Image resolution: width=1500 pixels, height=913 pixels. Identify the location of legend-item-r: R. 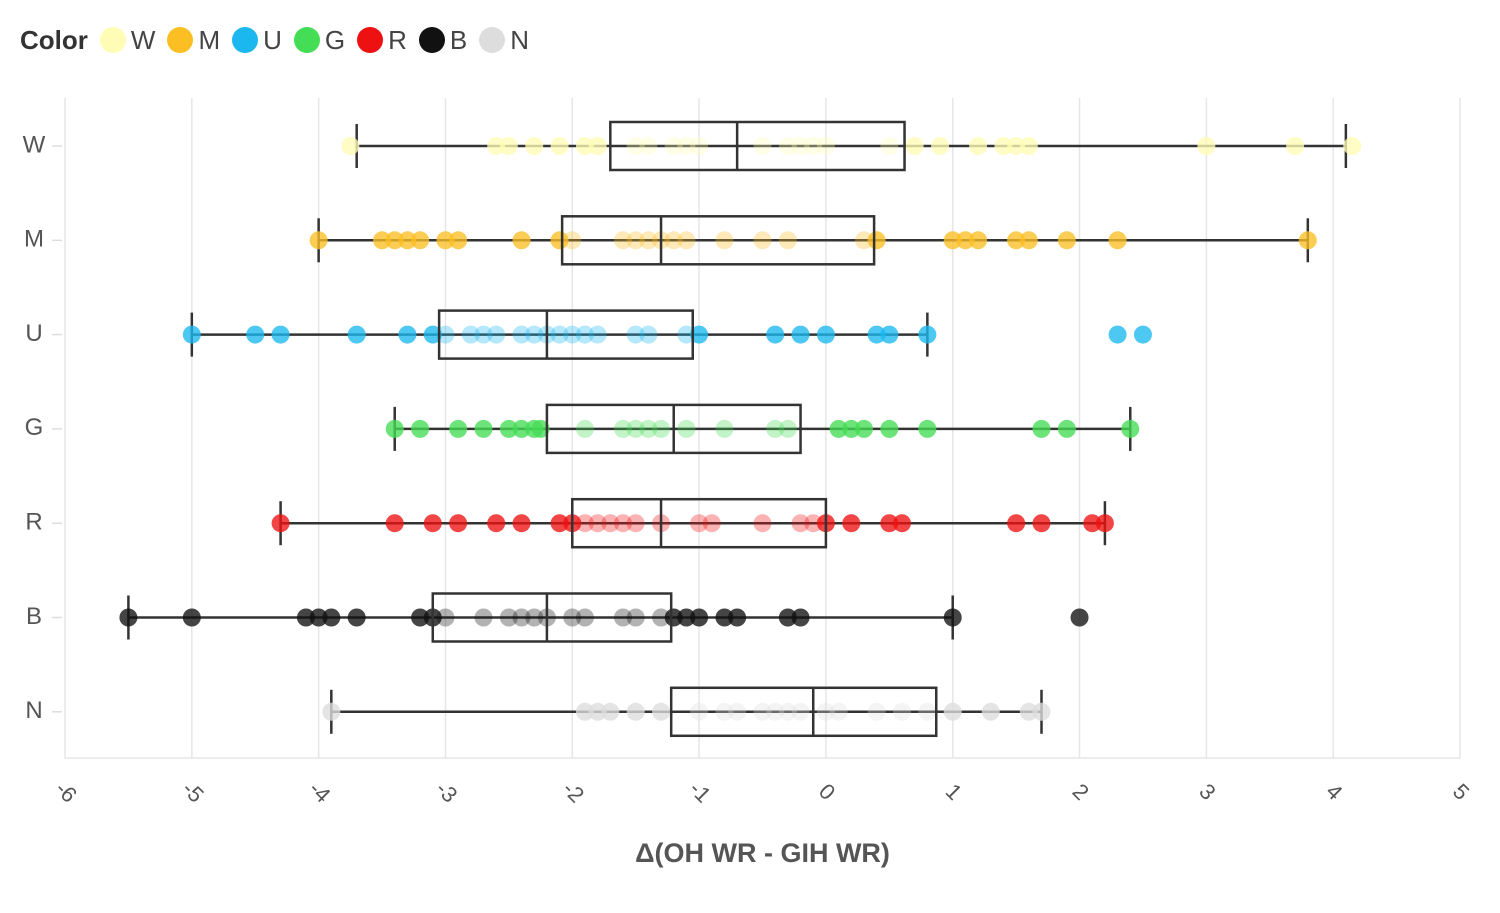
(382, 40).